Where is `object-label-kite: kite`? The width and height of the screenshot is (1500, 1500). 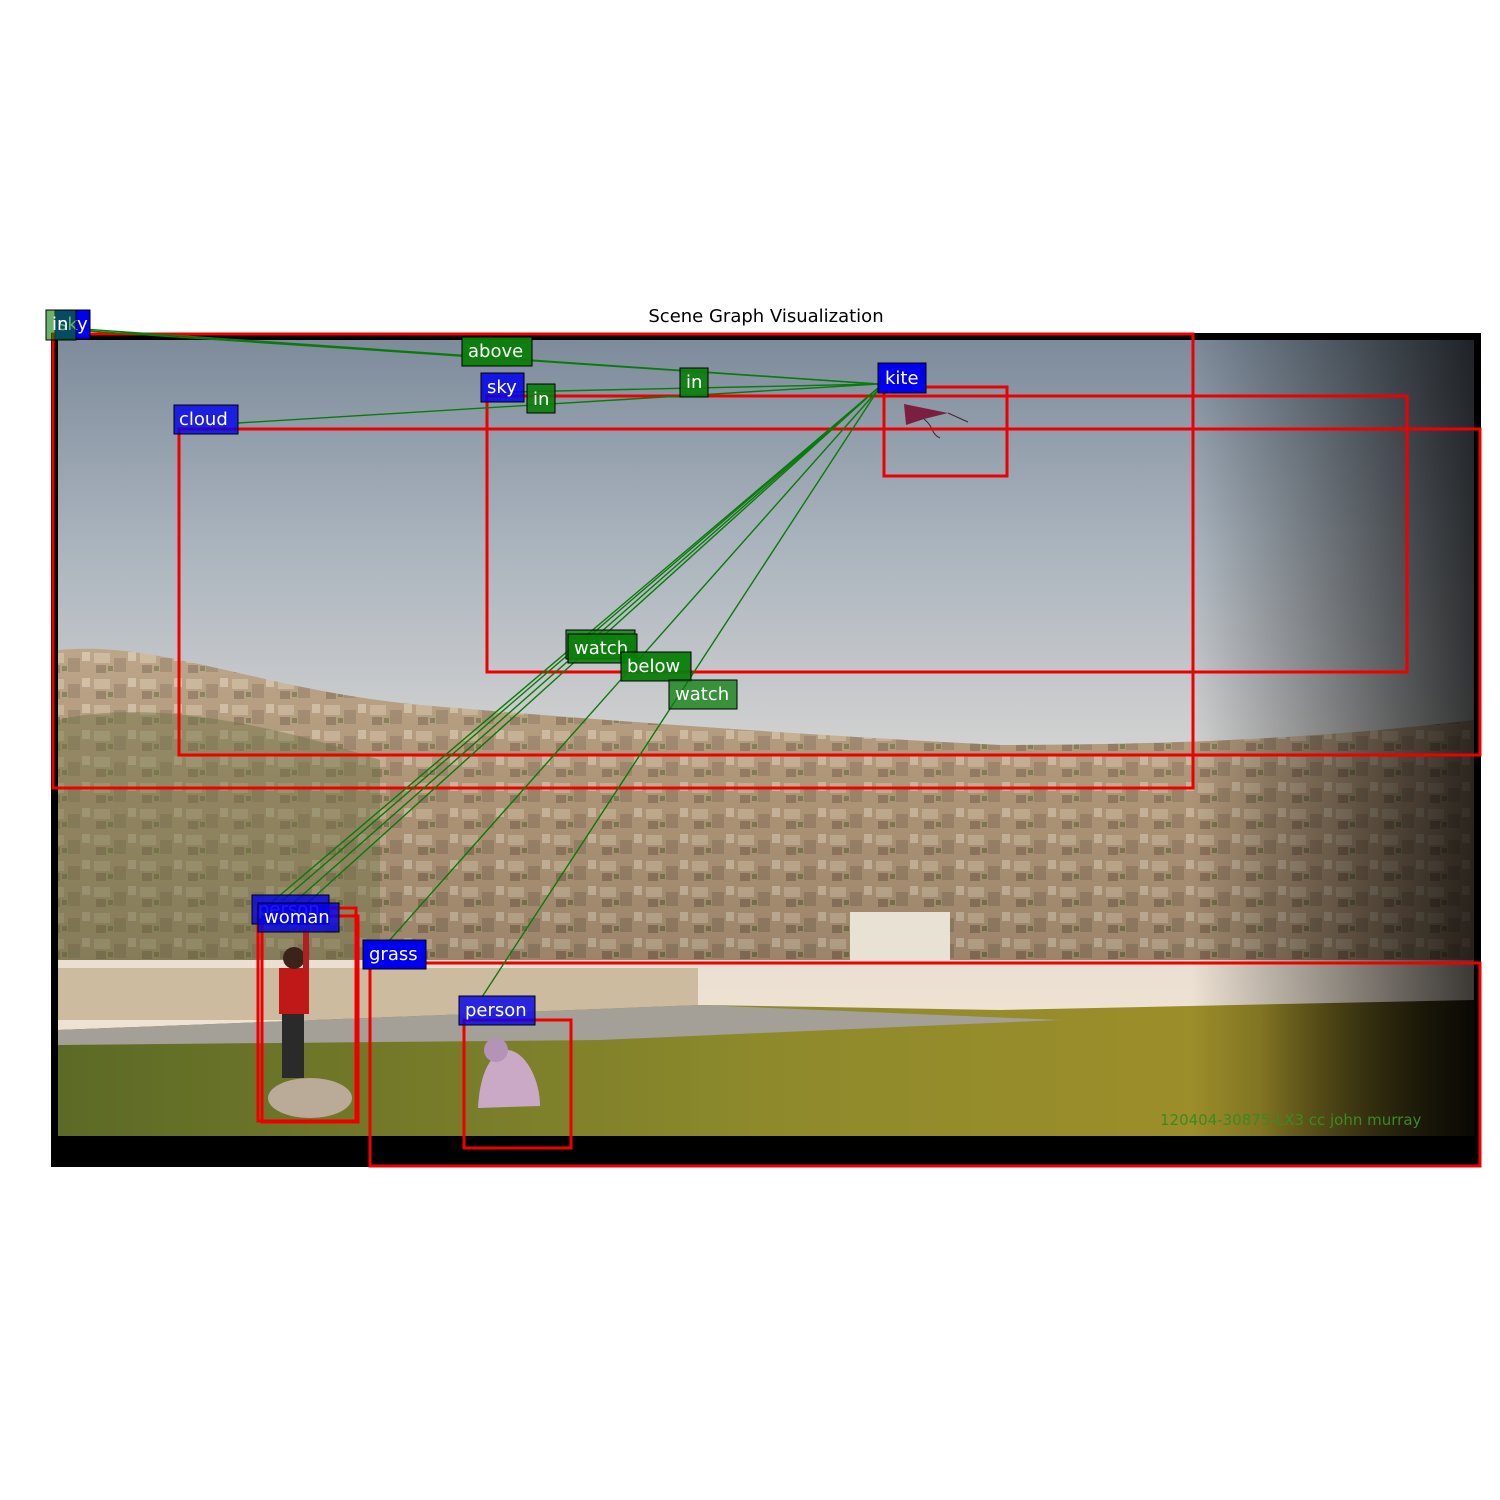
object-label-kite: kite is located at coordinates (902, 378).